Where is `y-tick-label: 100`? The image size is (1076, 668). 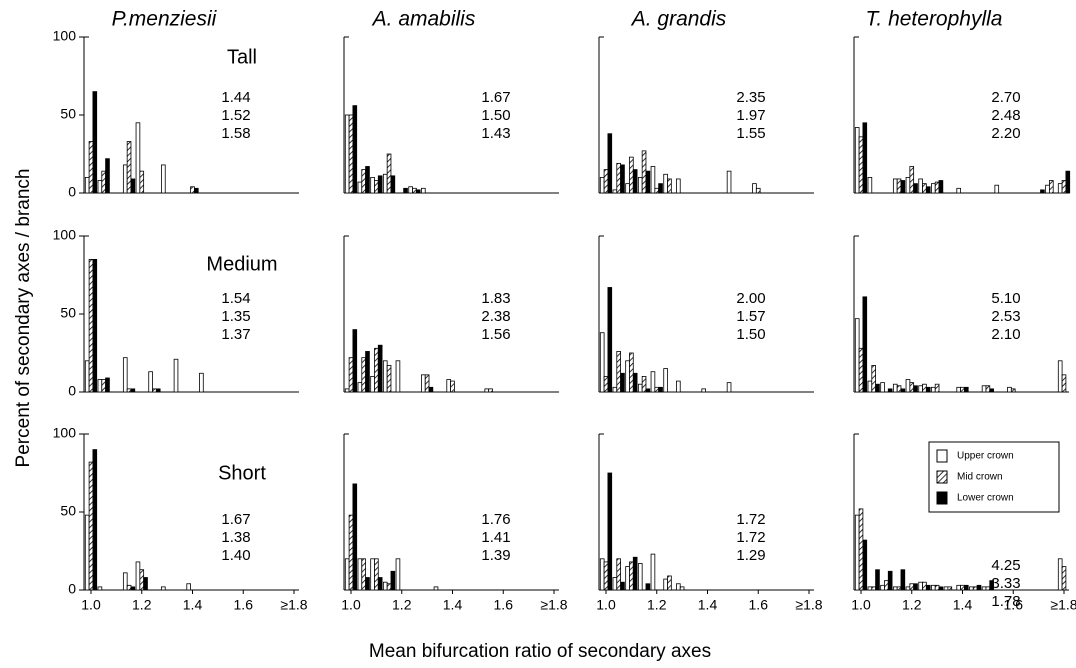 y-tick-label: 100 is located at coordinates (65, 235).